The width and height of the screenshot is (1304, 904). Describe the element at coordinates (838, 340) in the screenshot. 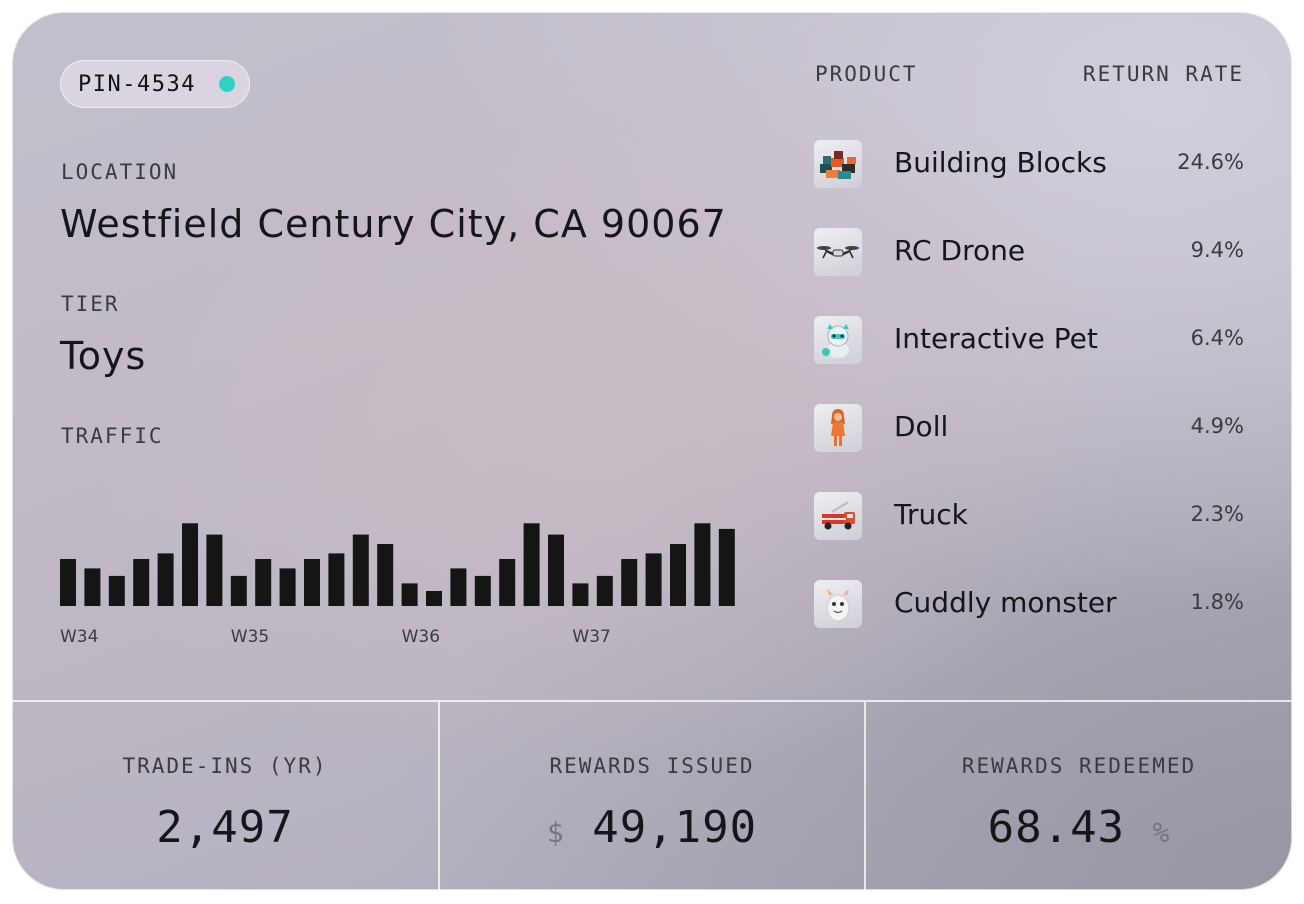

I see `robot-pet-icon` at that location.